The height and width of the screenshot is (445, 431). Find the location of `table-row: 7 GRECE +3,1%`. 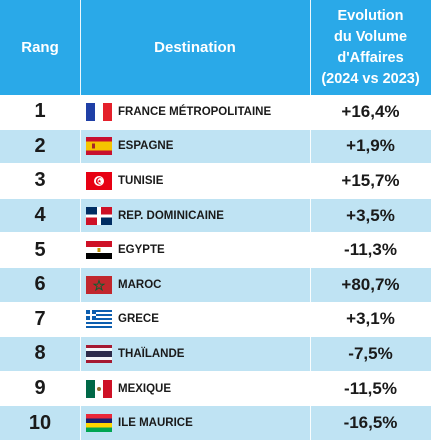

table-row: 7 GRECE +3,1% is located at coordinates (215, 320).